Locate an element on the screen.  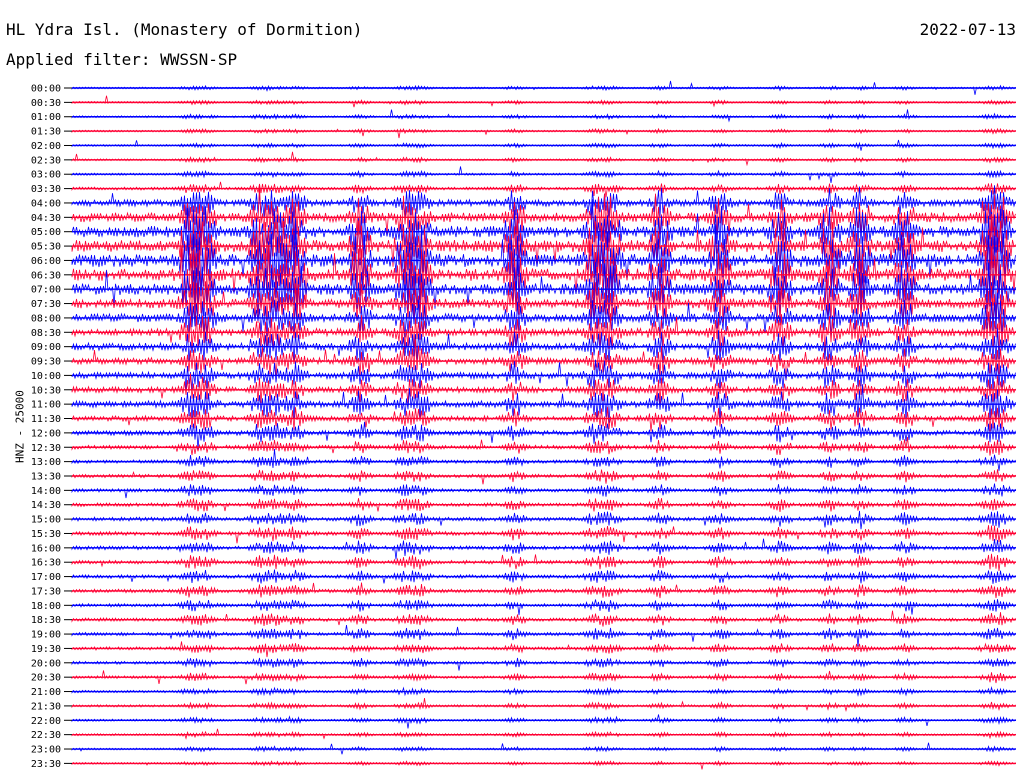
row-label: 07:00 is located at coordinates (46, 290).